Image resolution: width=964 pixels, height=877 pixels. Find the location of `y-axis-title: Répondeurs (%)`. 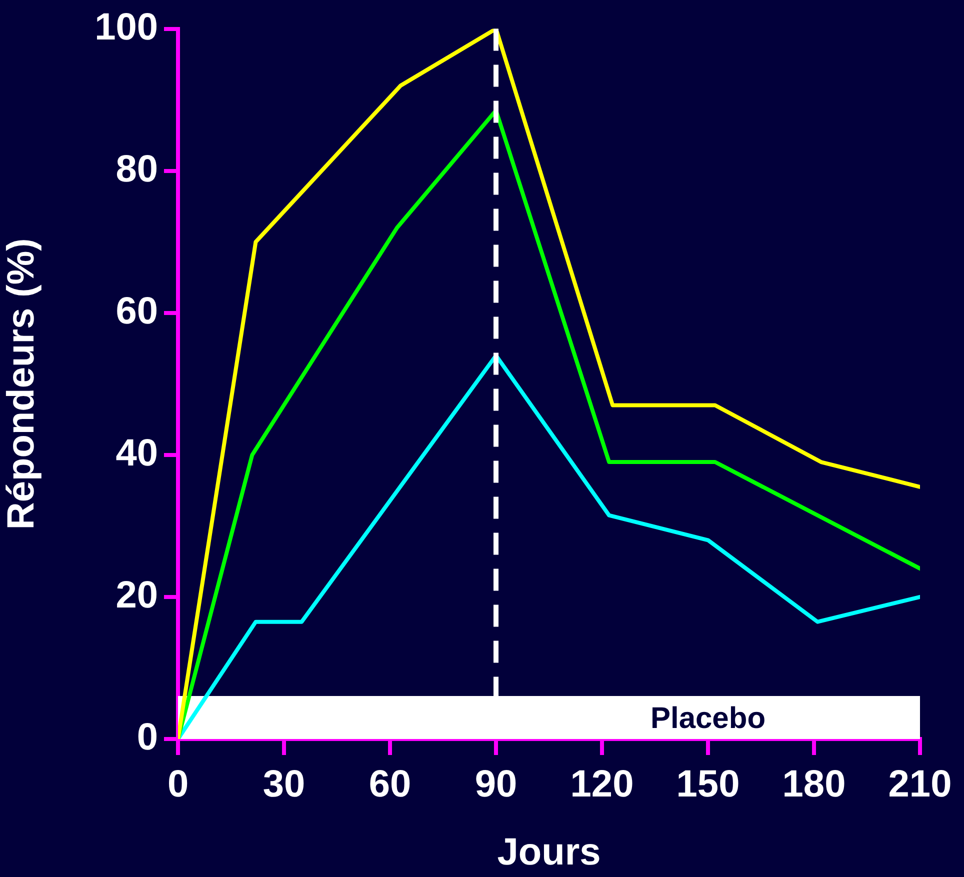

y-axis-title: Répondeurs (%) is located at coordinates (21, 384).